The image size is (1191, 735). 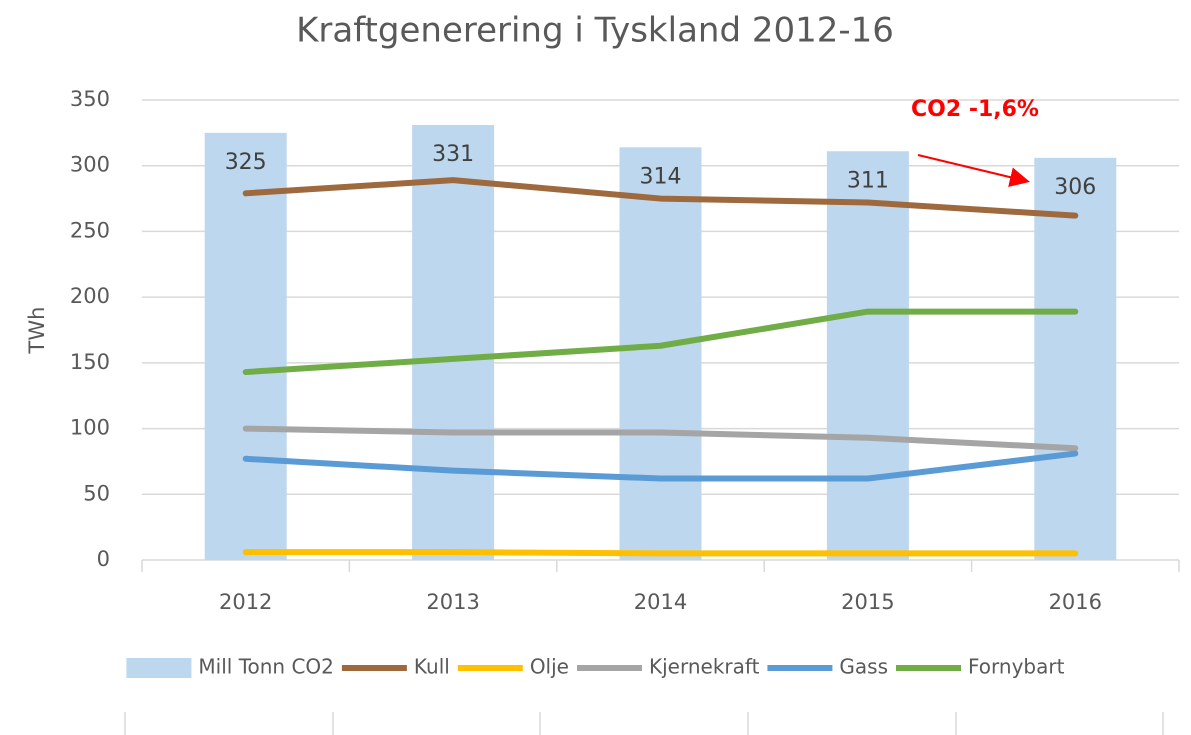 What do you see at coordinates (37, 331) in the screenshot?
I see `y-axis-label: TWh` at bounding box center [37, 331].